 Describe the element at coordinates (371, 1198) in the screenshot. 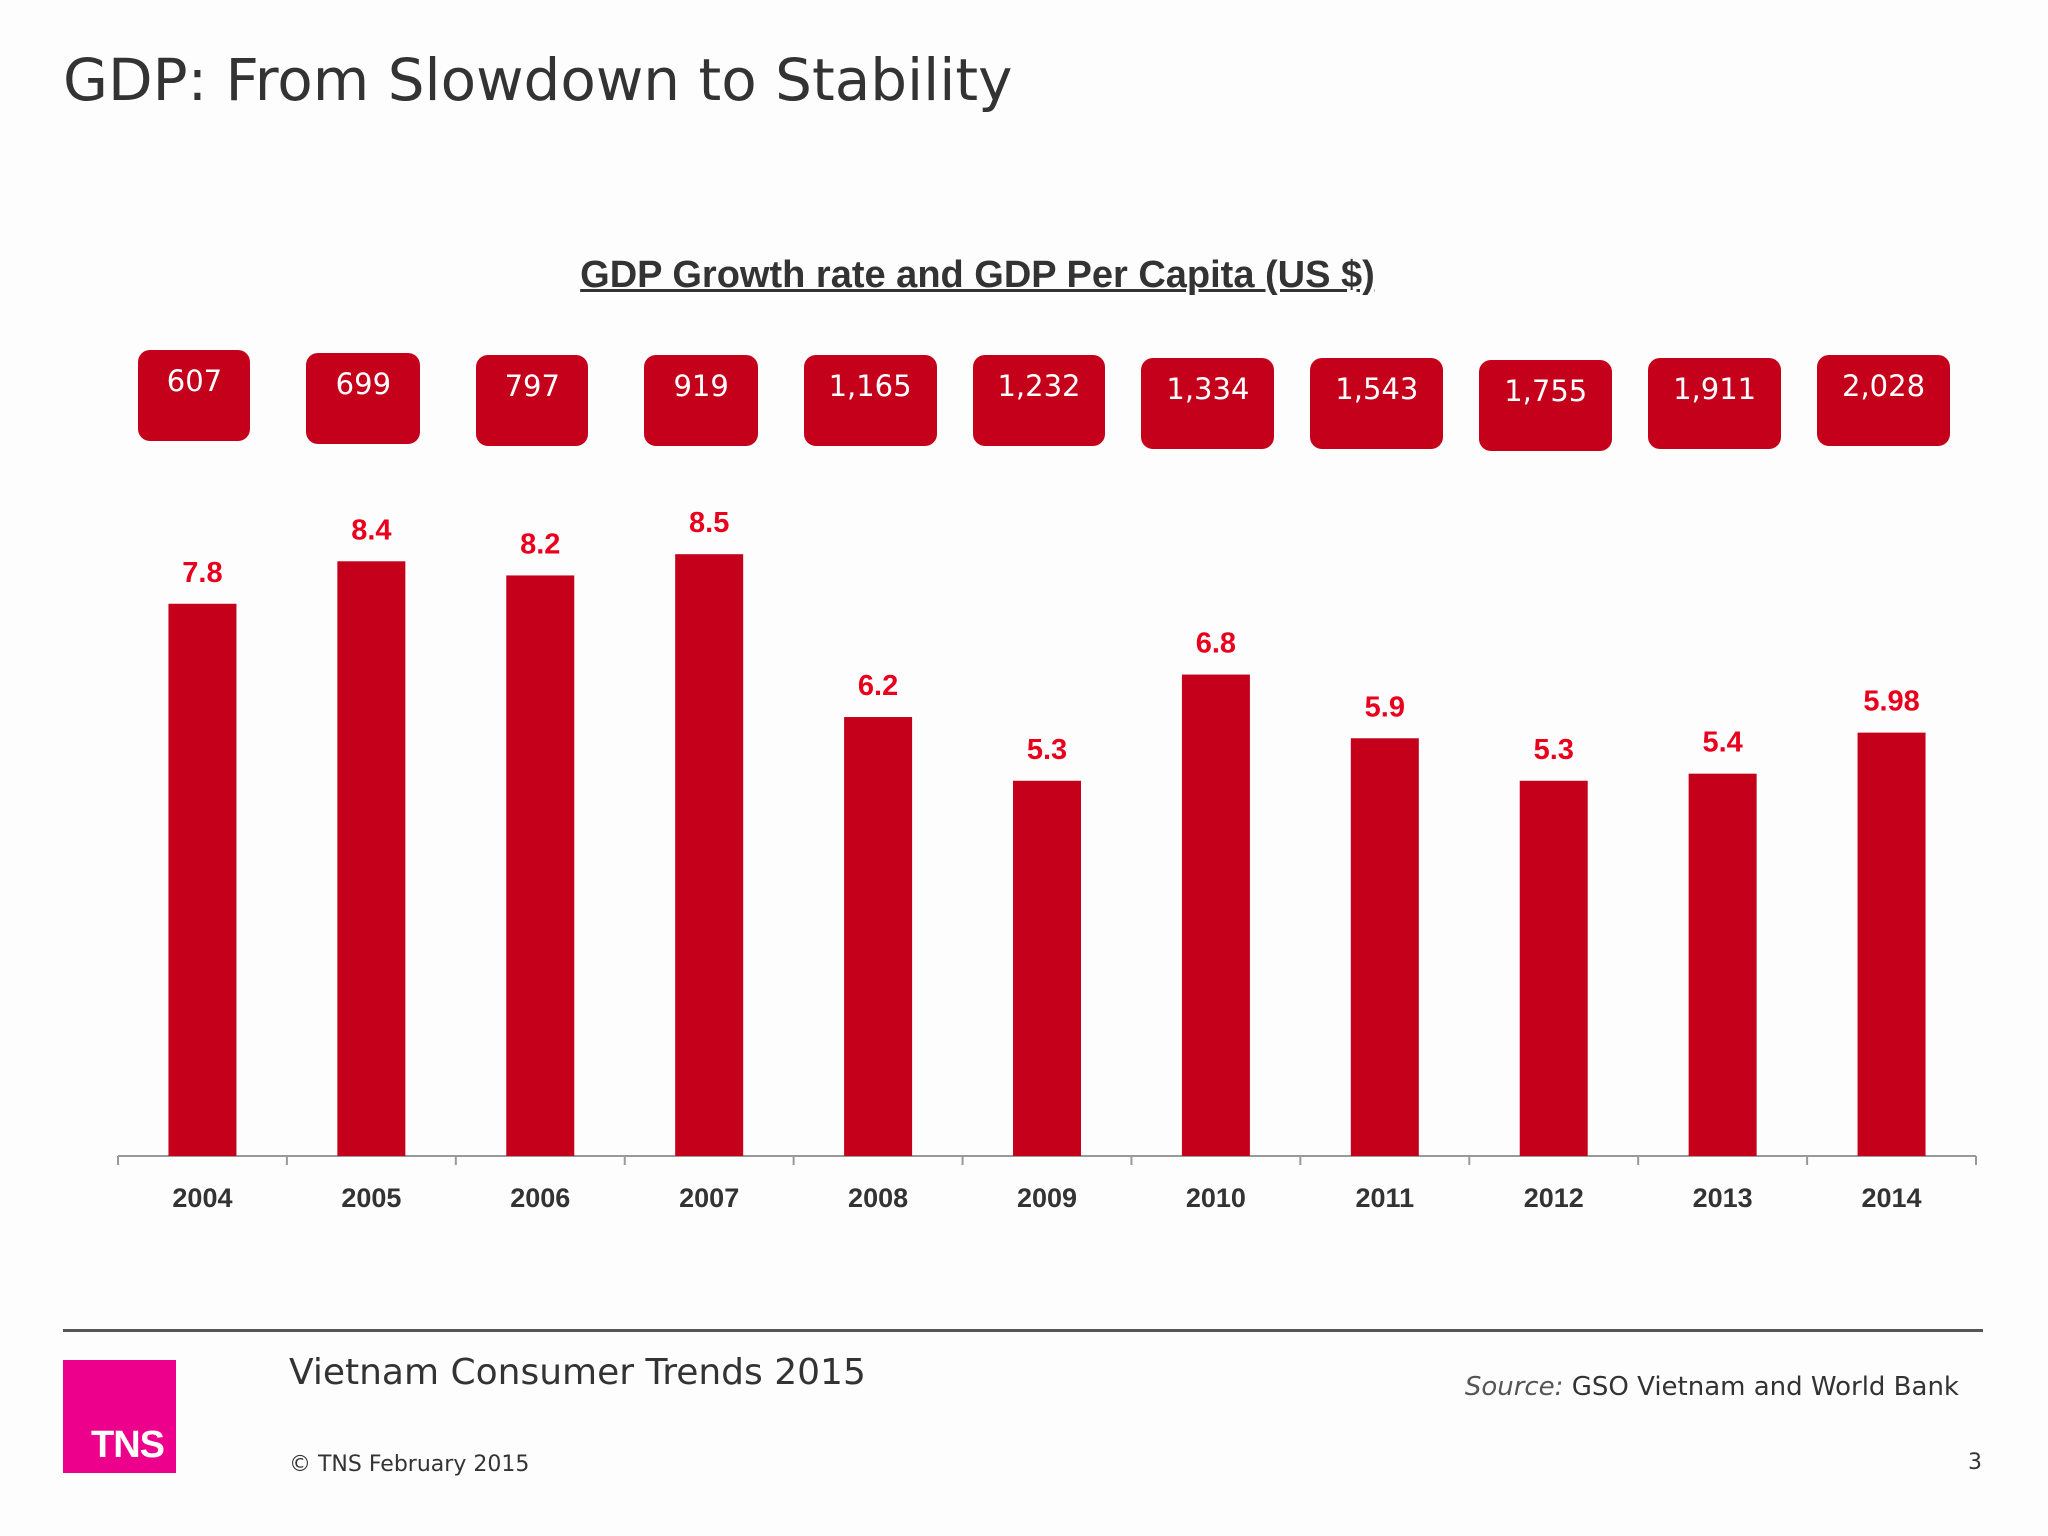

I see `x-tick-label-2005: 2005` at that location.